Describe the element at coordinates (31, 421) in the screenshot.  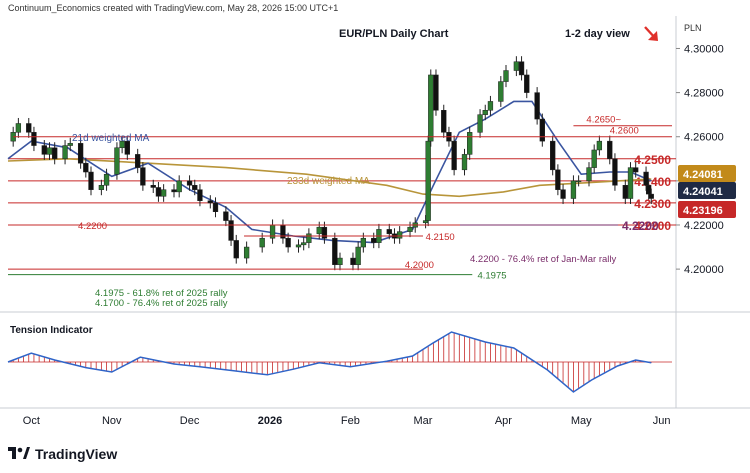
I see `x-tick-label: Oct` at that location.